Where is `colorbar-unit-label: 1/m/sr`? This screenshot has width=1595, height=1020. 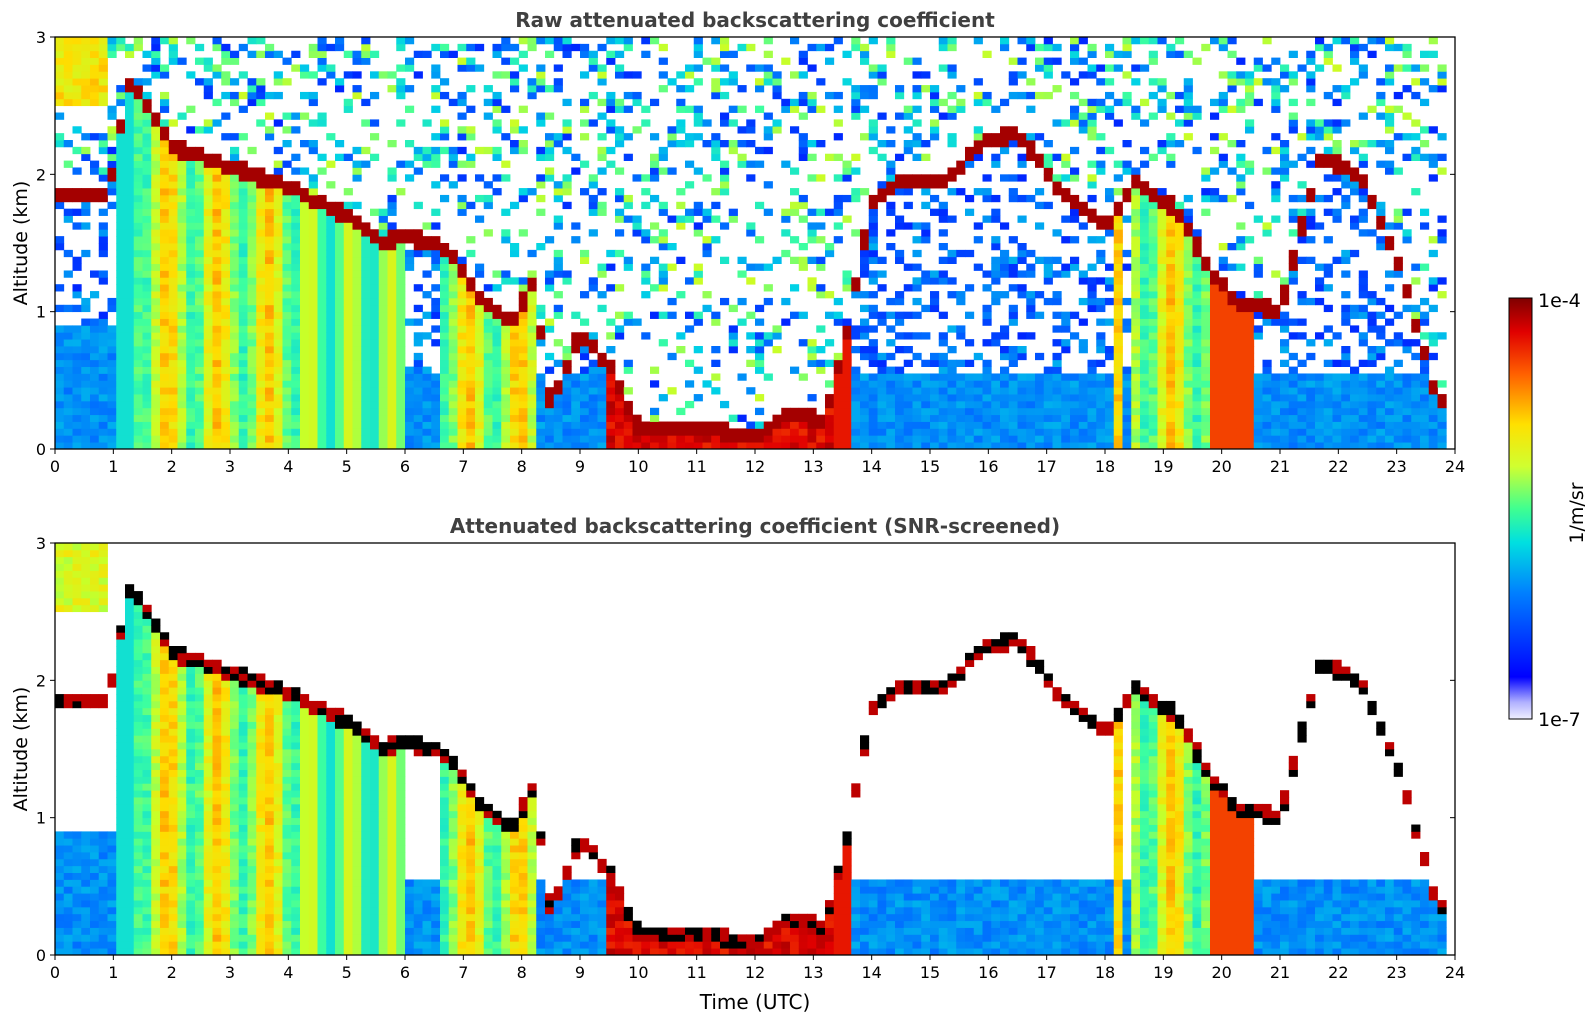
colorbar-unit-label: 1/m/sr is located at coordinates (1577, 512).